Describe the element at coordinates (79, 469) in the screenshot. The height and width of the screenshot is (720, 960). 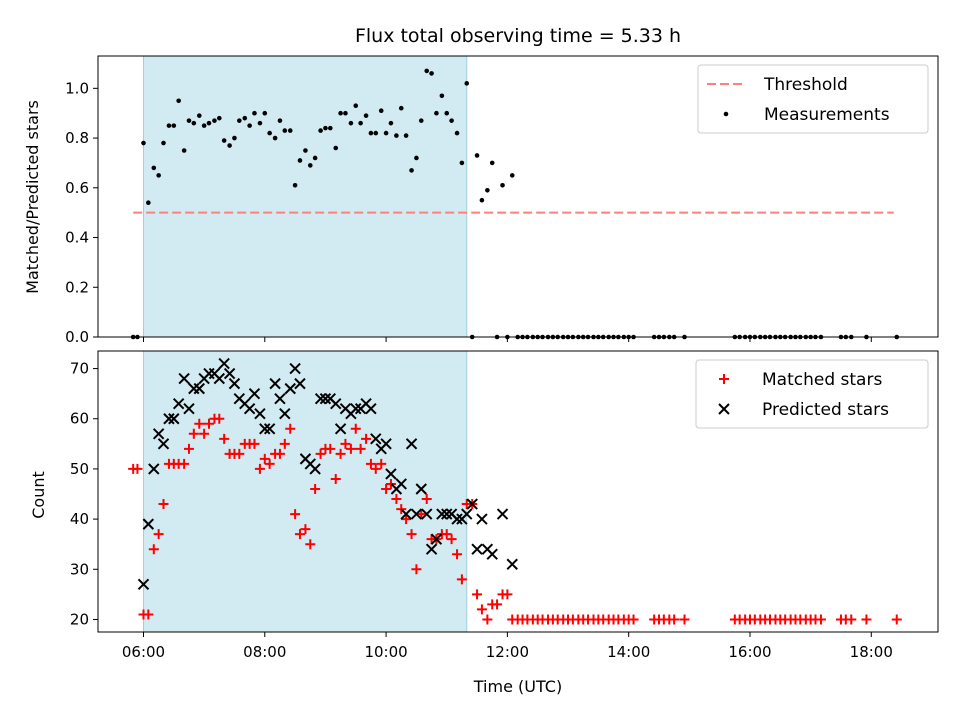
I see `y-tick-label: 50` at that location.